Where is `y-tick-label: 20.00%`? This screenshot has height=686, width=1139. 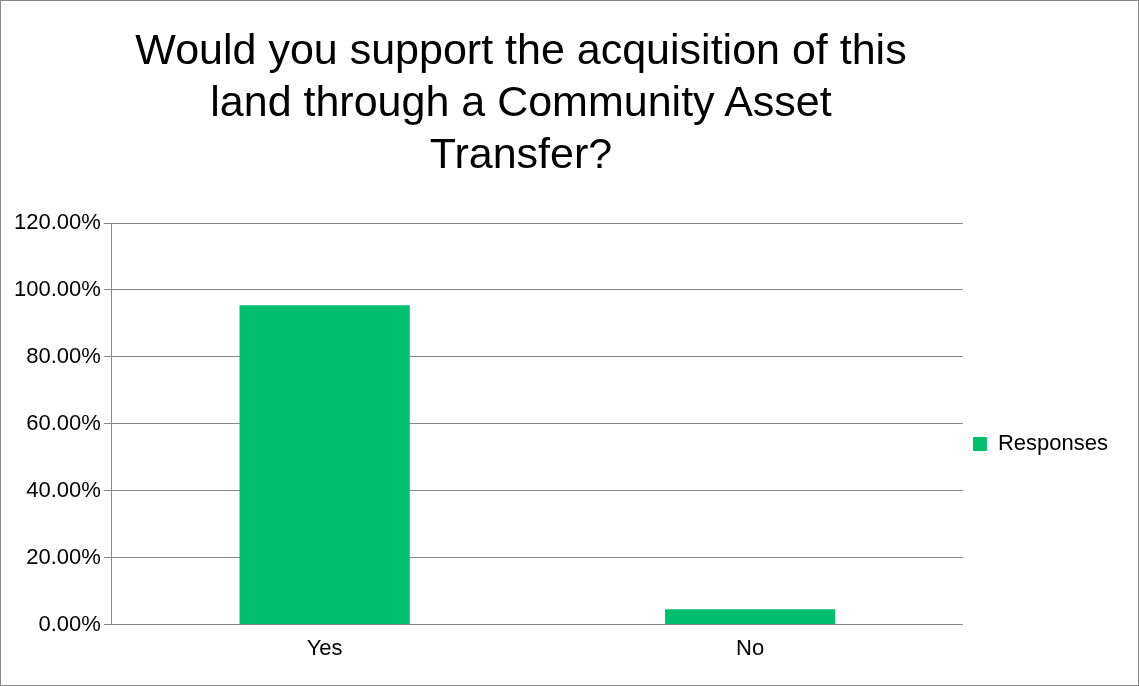
y-tick-label: 20.00% is located at coordinates (63, 556).